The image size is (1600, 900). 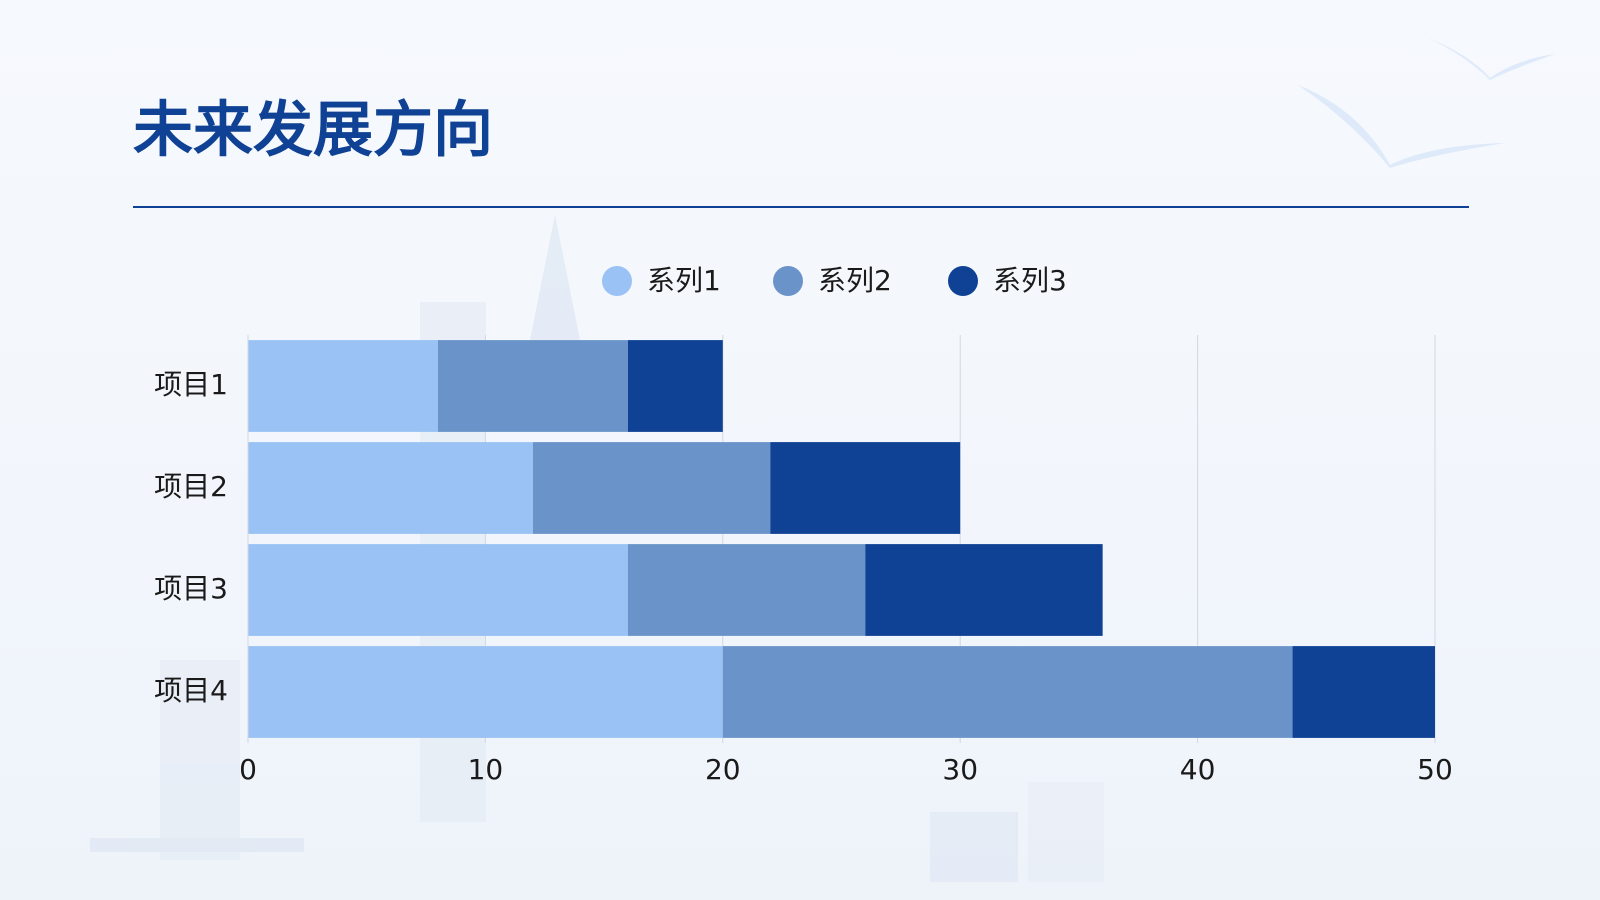 I want to click on legend-label: 系列3, so click(x=1030, y=280).